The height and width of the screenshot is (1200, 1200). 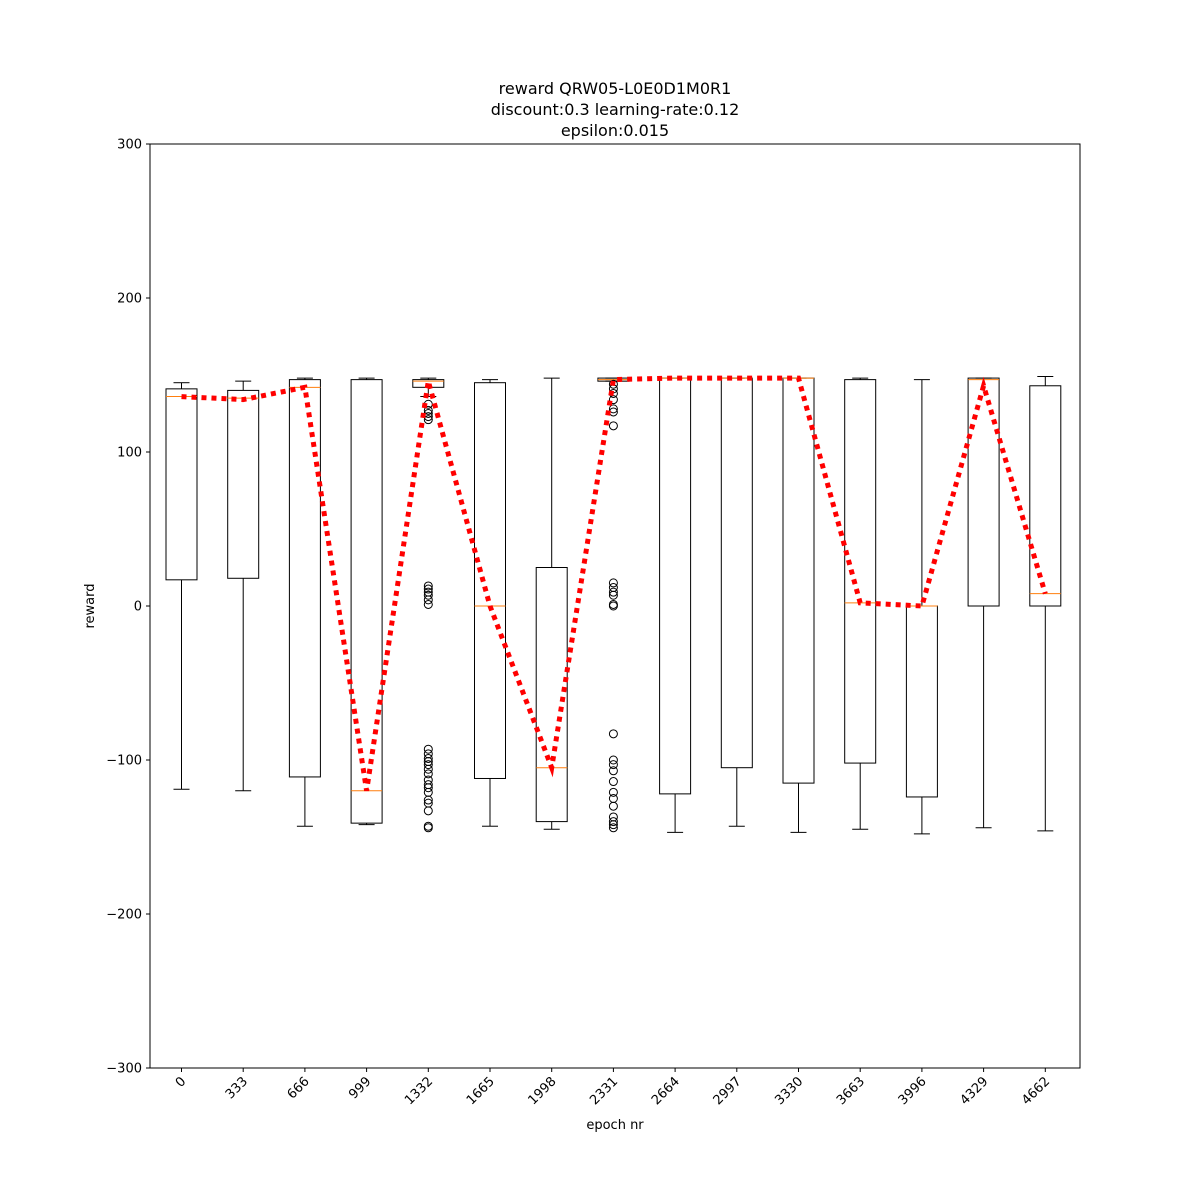 What do you see at coordinates (124, 915) in the screenshot?
I see `y-tick-label: −200` at bounding box center [124, 915].